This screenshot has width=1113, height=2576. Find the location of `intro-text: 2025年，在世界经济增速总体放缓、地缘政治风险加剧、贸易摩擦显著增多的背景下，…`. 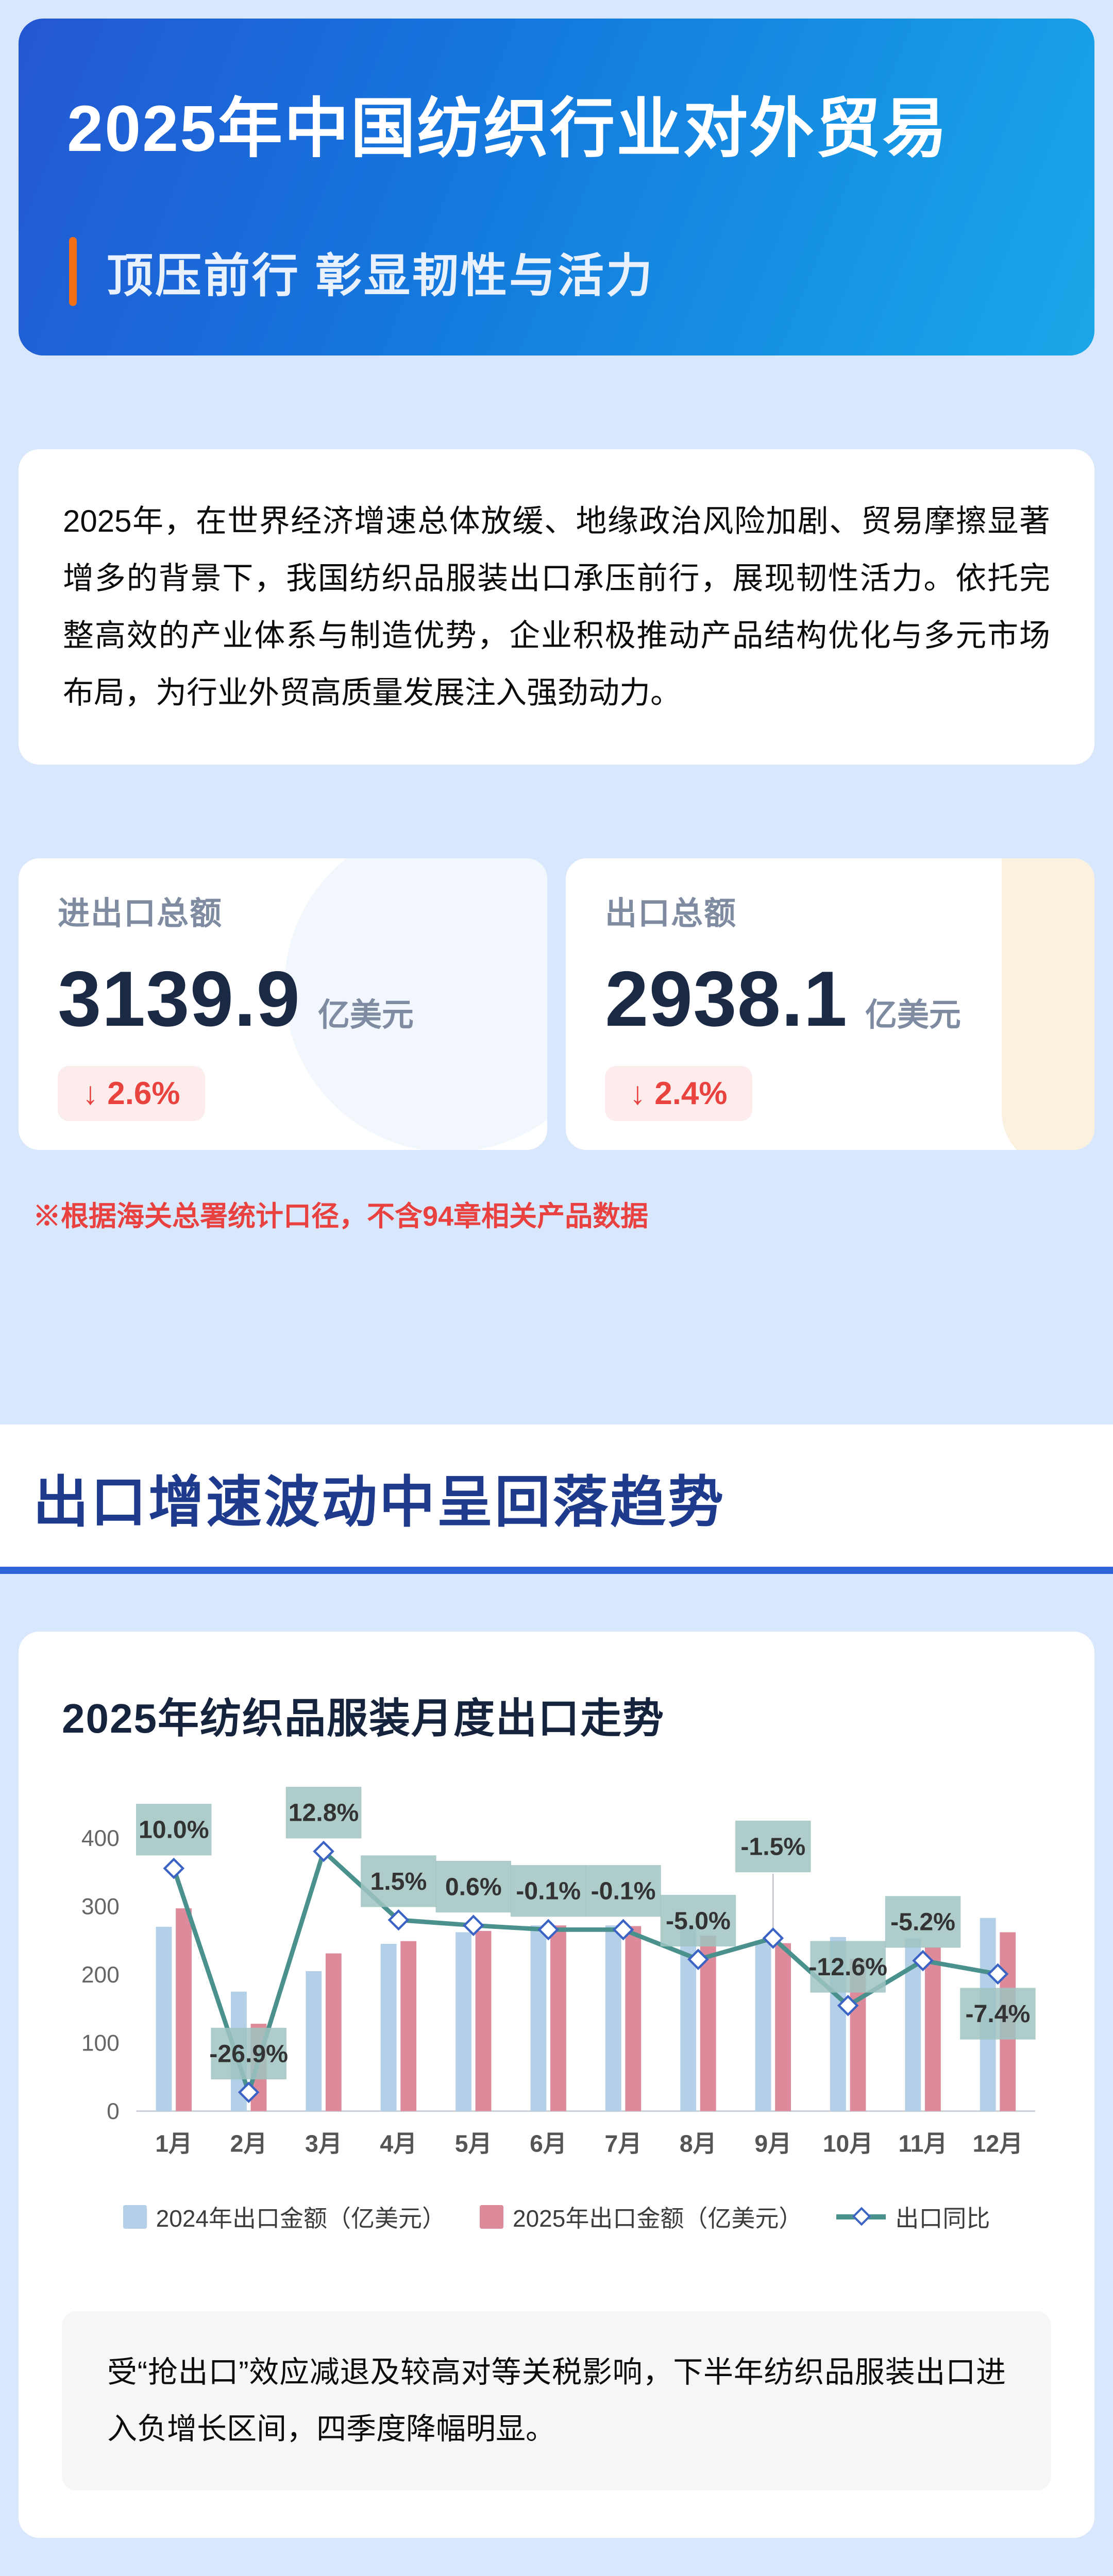

intro-text: 2025年，在世界经济增速总体放缓、地缘政治风险加剧、贸易摩擦显著增多的背景下，… is located at coordinates (556, 607).